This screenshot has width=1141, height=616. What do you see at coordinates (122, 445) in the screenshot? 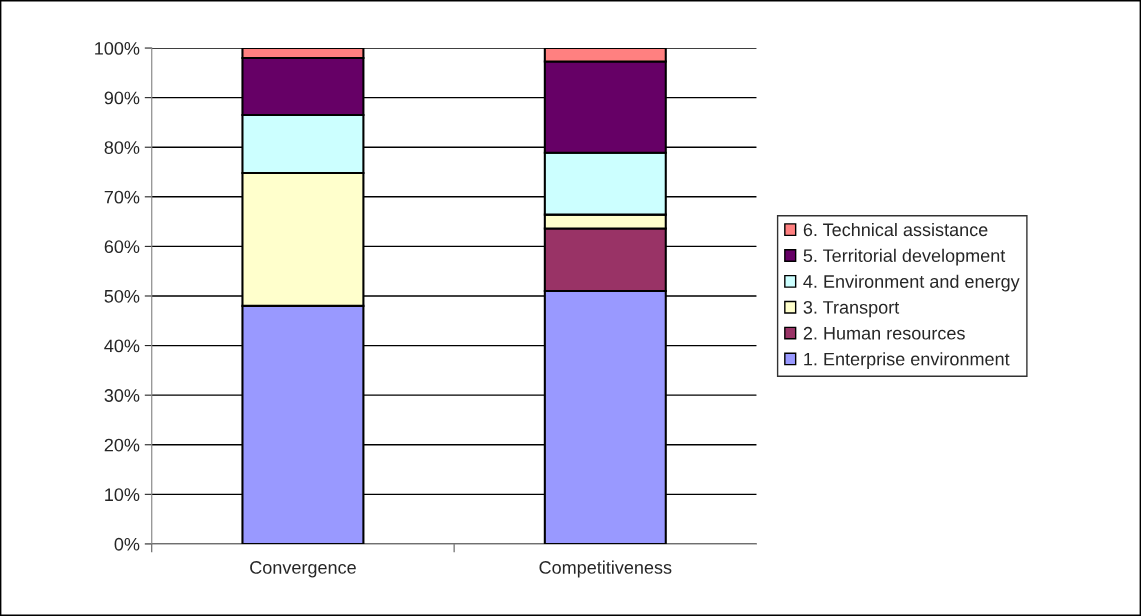
I see `y-tick-label: 20%` at bounding box center [122, 445].